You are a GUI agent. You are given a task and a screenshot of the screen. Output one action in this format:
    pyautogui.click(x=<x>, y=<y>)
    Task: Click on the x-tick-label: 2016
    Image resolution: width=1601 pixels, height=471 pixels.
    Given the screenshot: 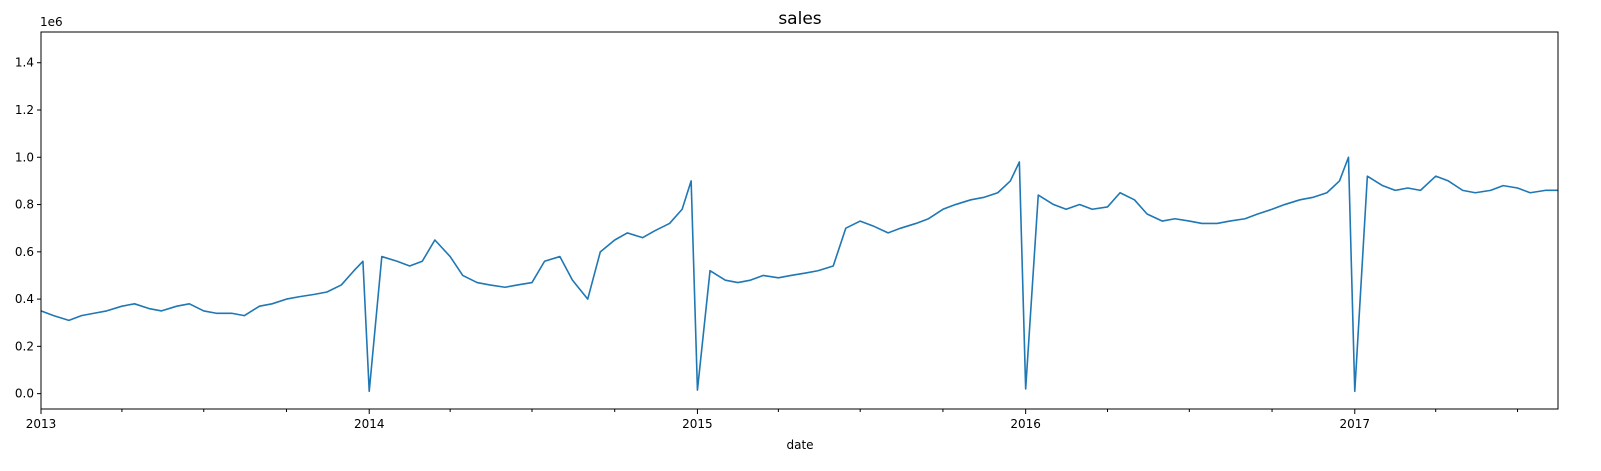 What is the action you would take?
    pyautogui.click(x=1025, y=424)
    